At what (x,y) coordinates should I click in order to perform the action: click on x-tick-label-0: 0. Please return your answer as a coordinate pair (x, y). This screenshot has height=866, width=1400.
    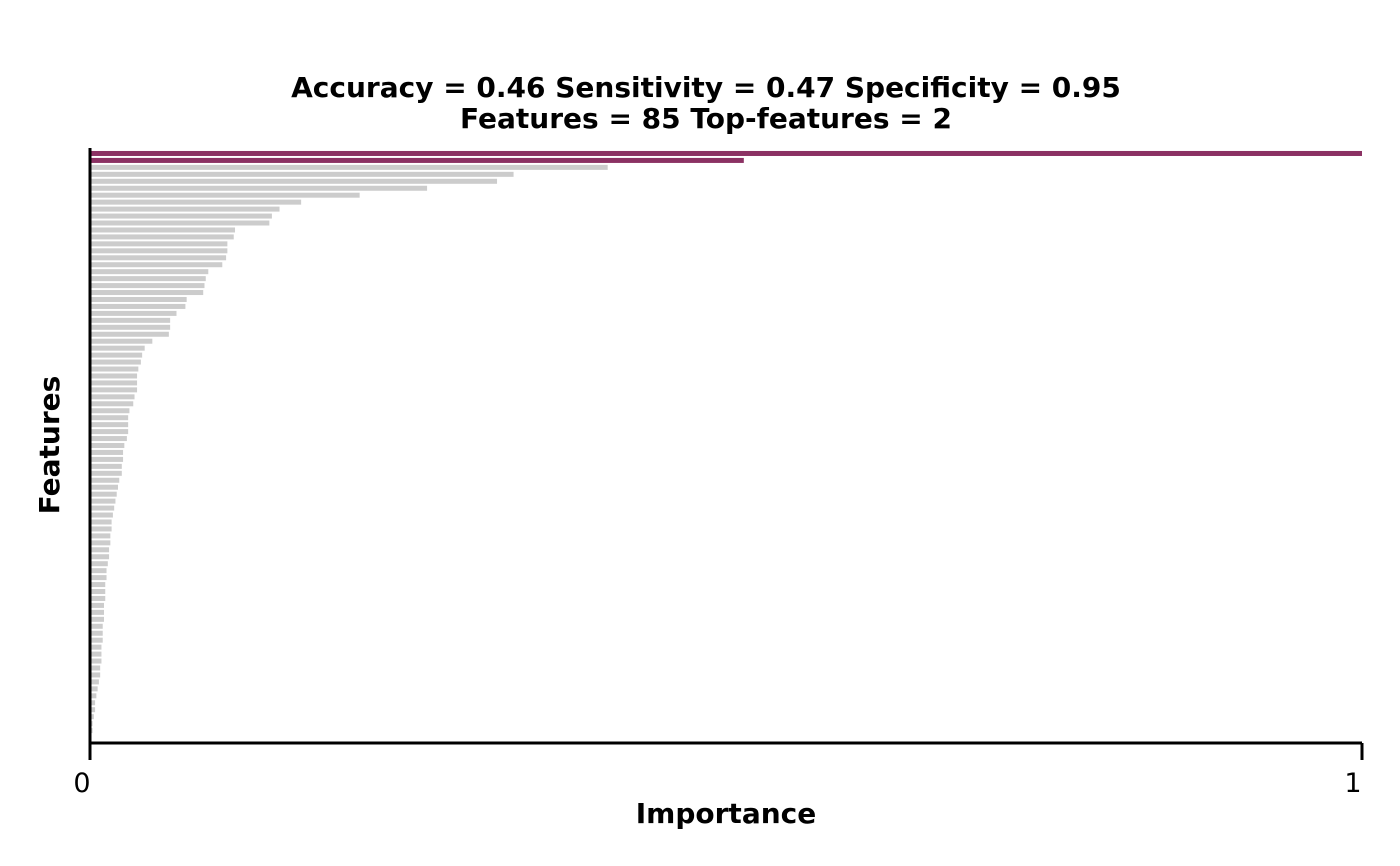
    Looking at the image, I should click on (81, 783).